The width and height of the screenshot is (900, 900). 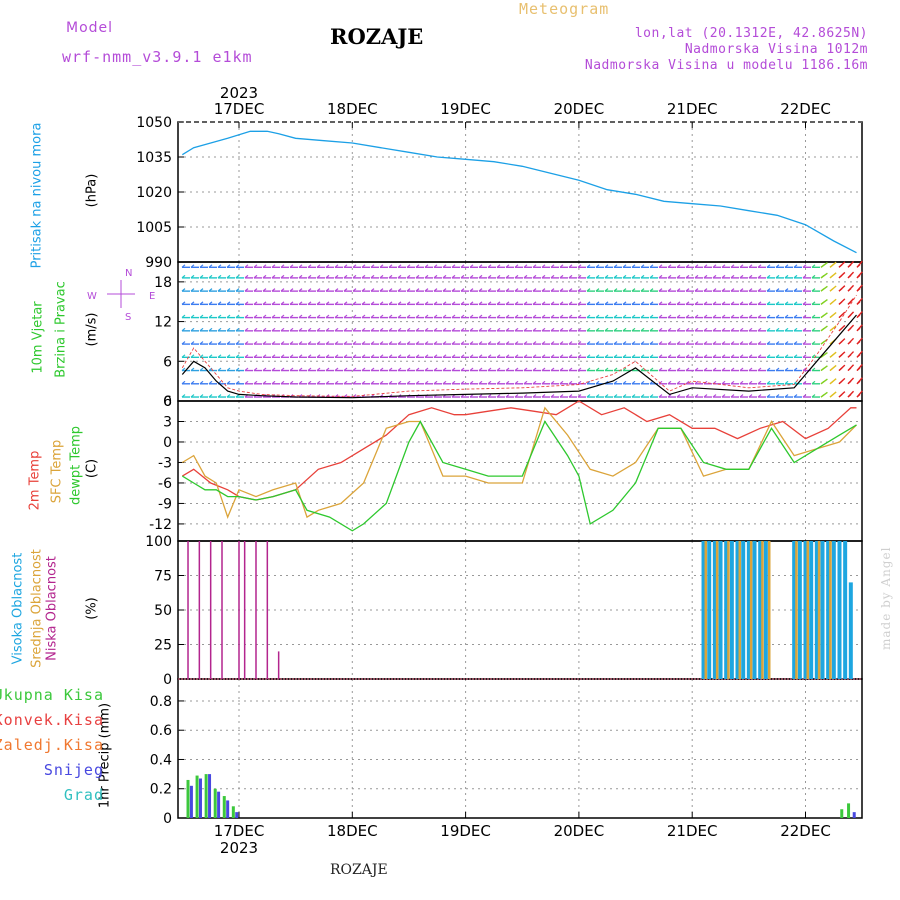 What do you see at coordinates (886, 598) in the screenshot?
I see `watermark: made by Angel` at bounding box center [886, 598].